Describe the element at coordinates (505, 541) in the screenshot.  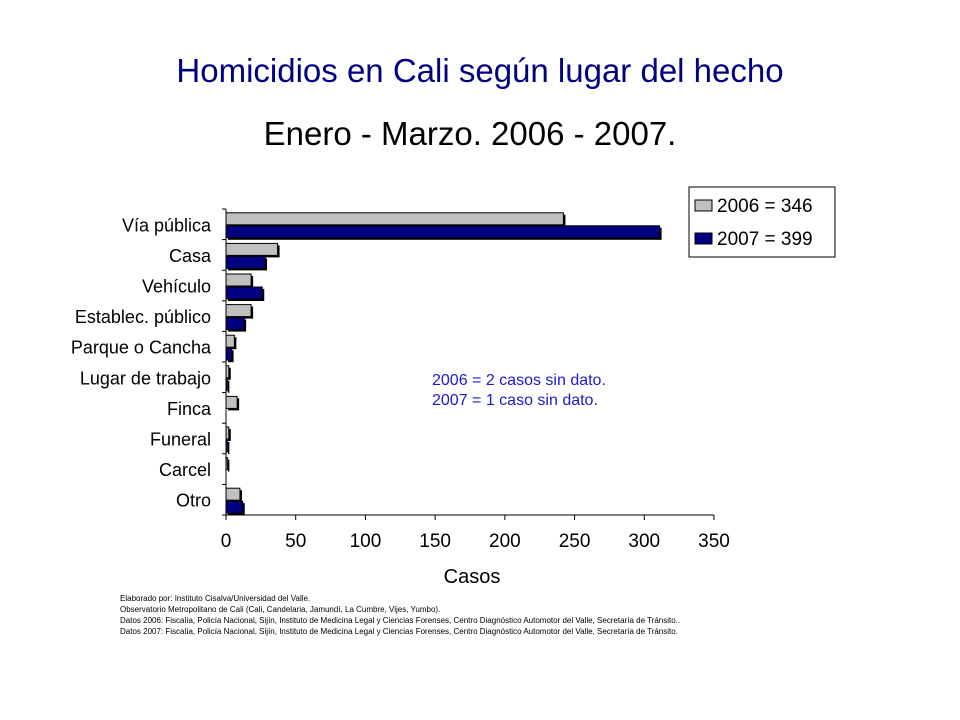
I see `x-tick-label: 200` at that location.